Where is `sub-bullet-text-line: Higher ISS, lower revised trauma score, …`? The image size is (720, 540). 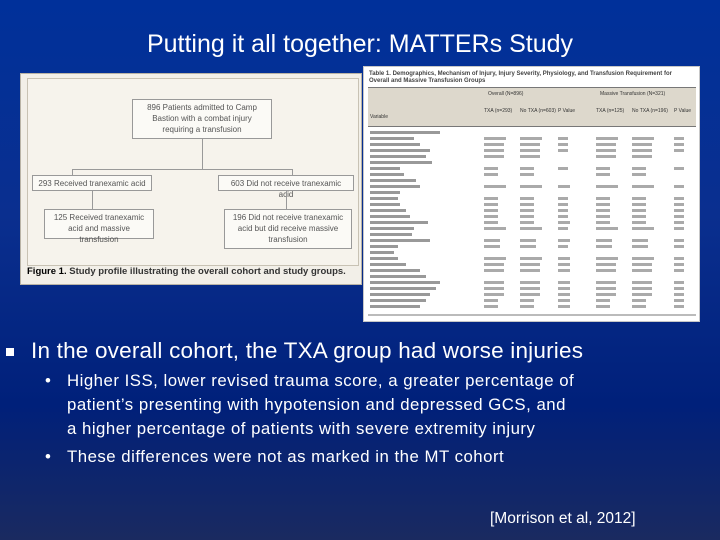
sub-bullet-text-line: Higher ISS, lower revised trauma score, … is located at coordinates (321, 380).